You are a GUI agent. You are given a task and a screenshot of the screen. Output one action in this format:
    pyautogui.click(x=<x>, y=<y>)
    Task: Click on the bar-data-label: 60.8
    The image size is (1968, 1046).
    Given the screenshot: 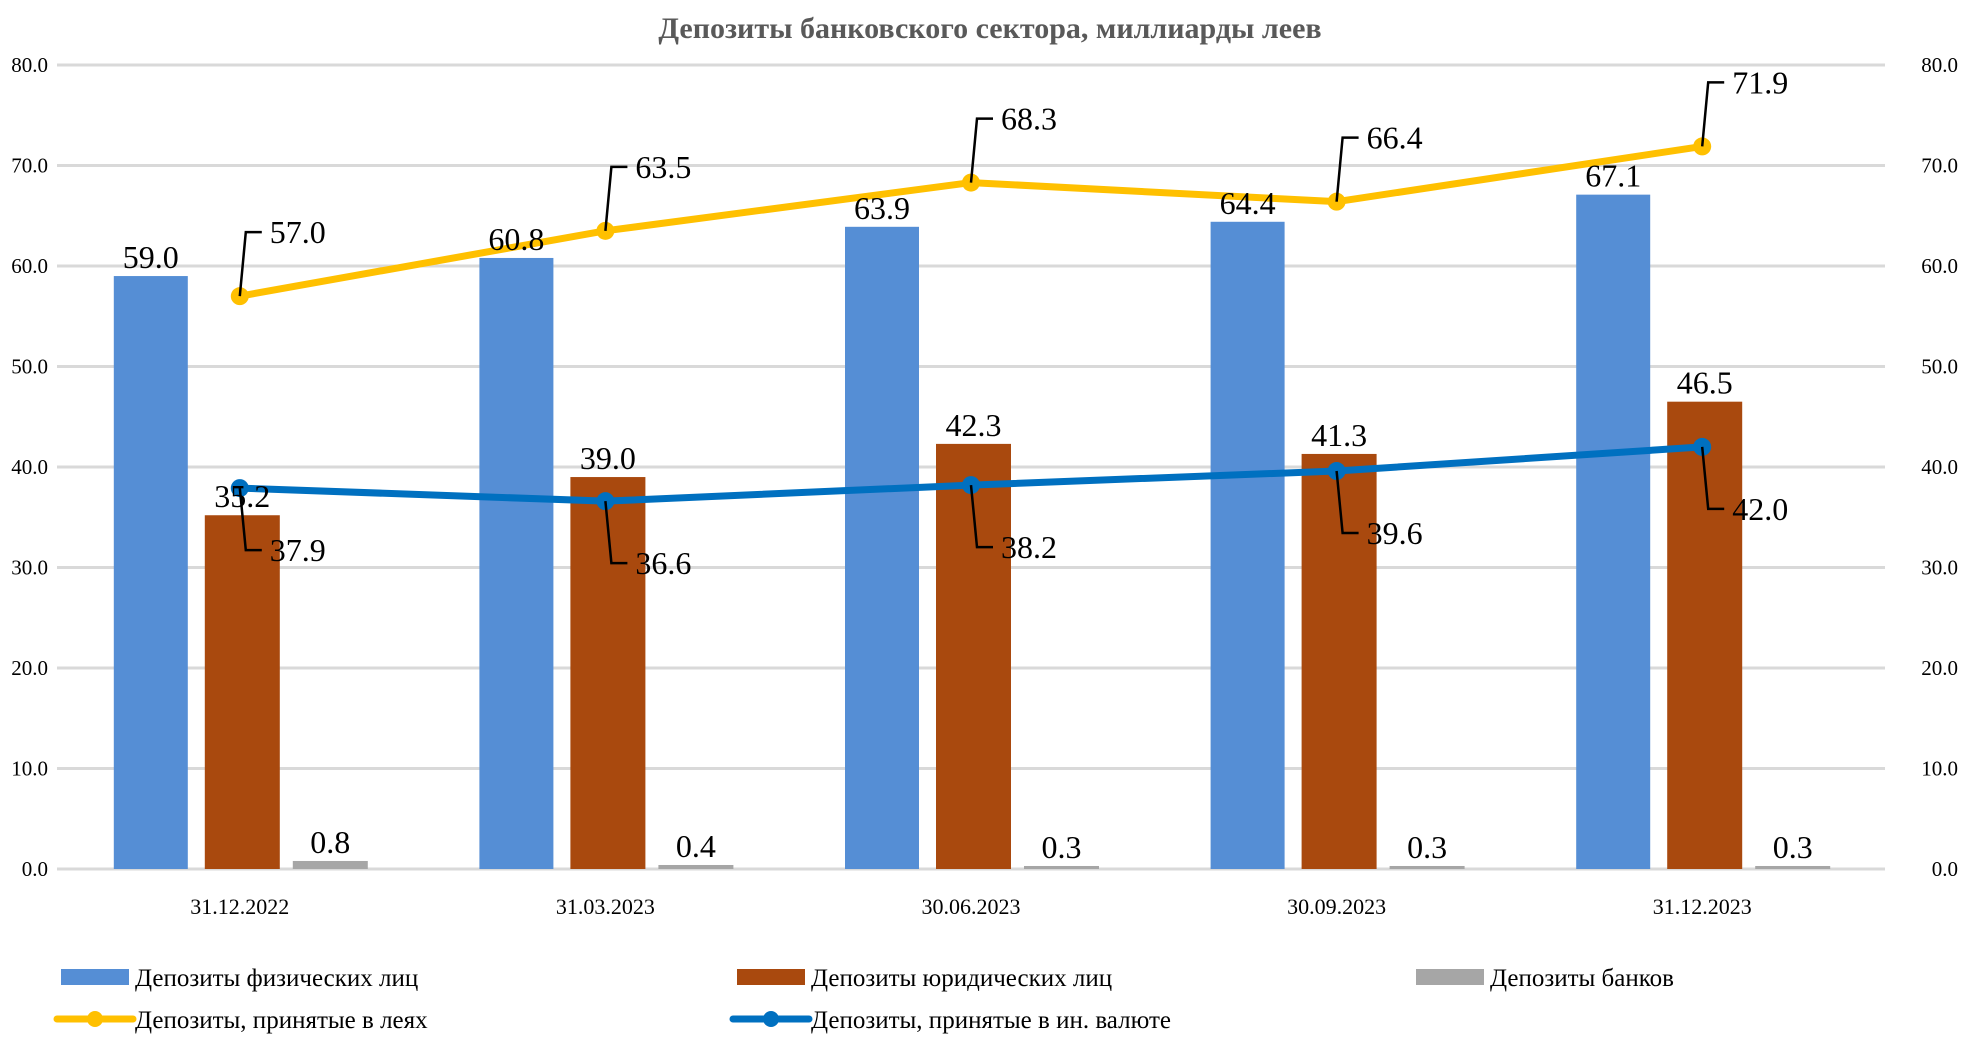 What is the action you would take?
    pyautogui.click(x=516, y=239)
    